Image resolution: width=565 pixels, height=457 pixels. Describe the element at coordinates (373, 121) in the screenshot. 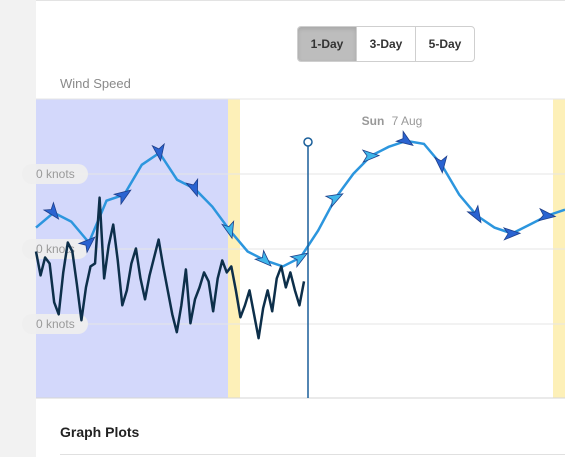

I see `day-name: Sun` at that location.